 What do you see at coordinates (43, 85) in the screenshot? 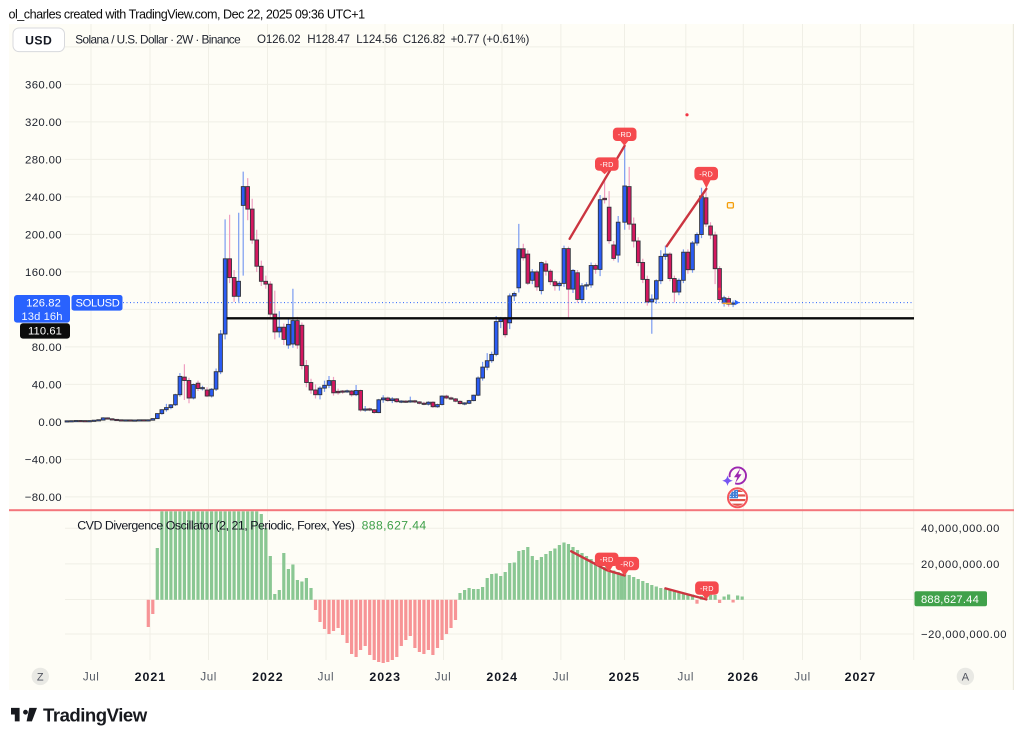
I see `svg-text: 360.00` at bounding box center [43, 85].